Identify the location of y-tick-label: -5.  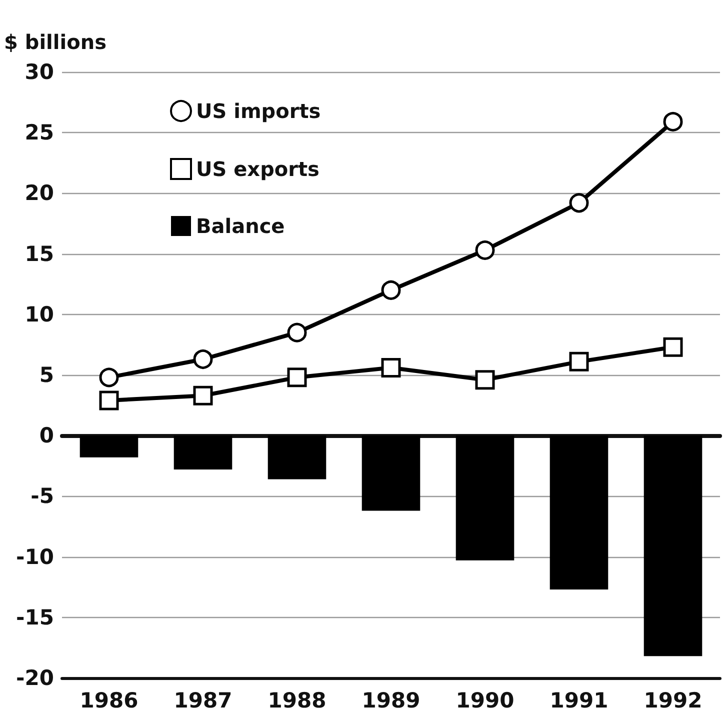
(42, 496).